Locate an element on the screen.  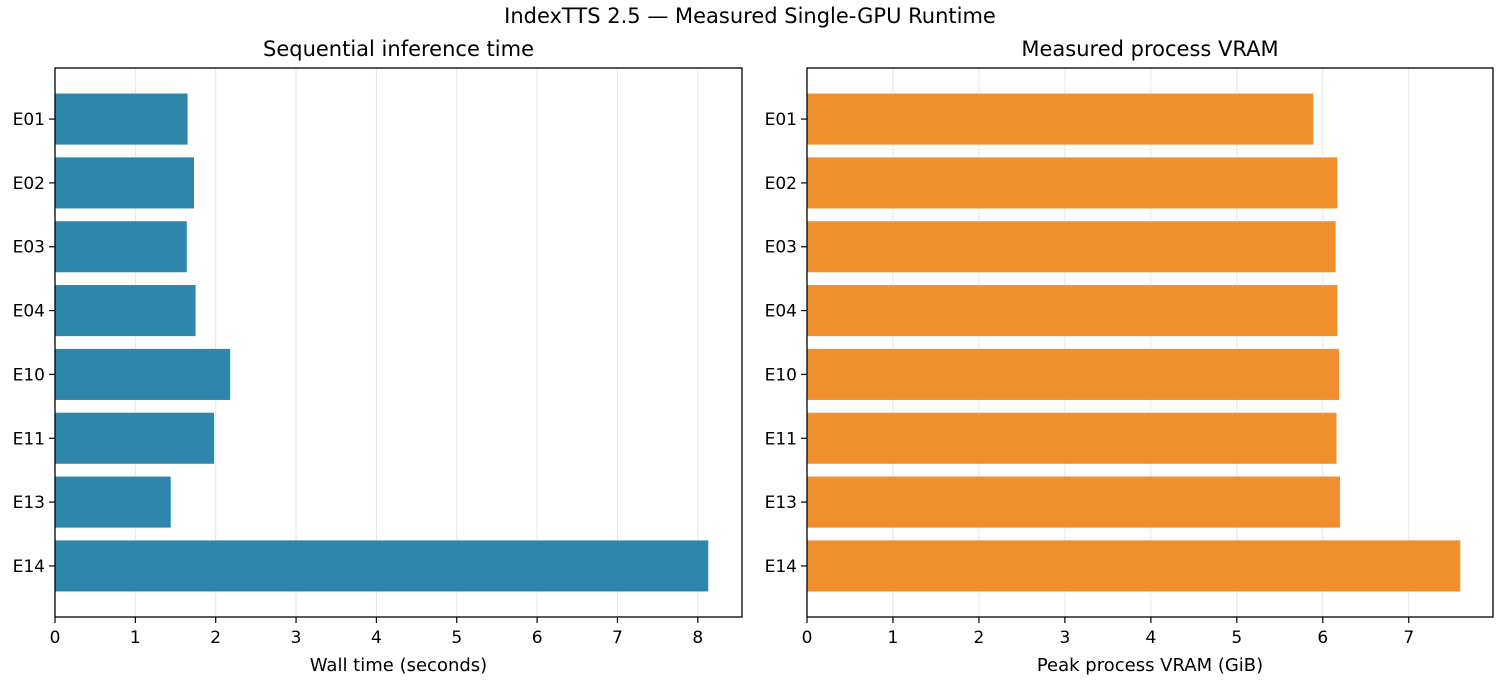
vram-x-tick-label: 2 is located at coordinates (979, 638).